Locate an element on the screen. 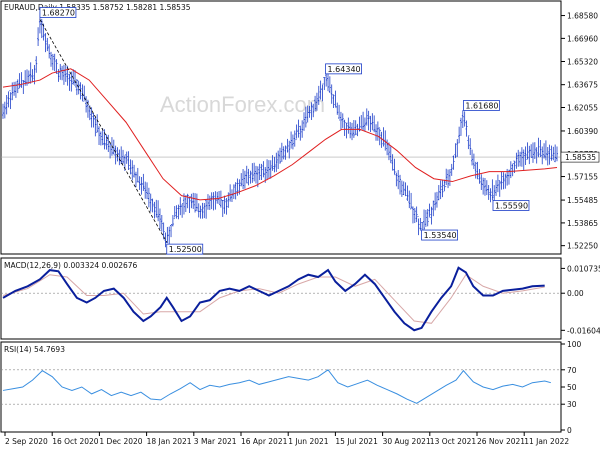 This screenshot has height=450, width=600. rsi-header: RSI(14) 54.7693 is located at coordinates (34, 349).